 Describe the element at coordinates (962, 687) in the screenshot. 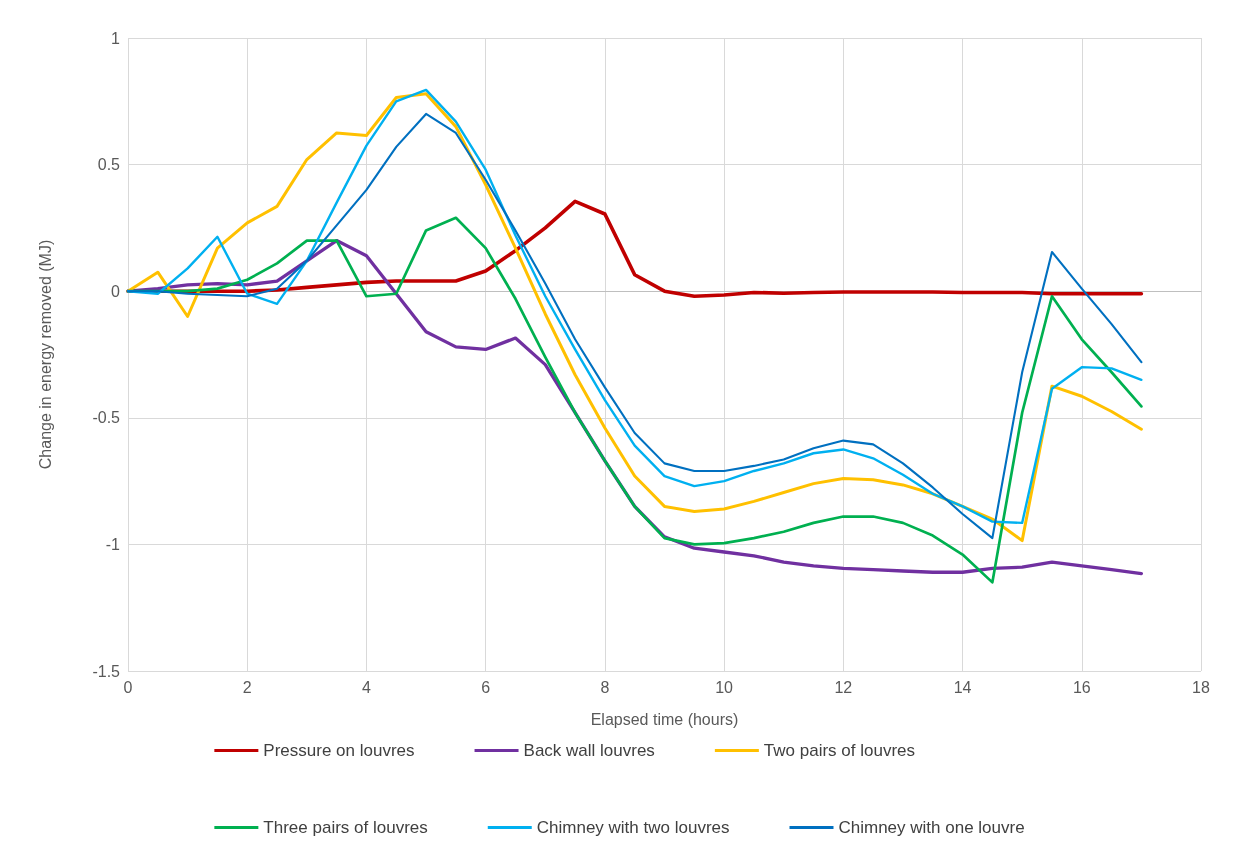

I see `x-tick-label: 14` at that location.